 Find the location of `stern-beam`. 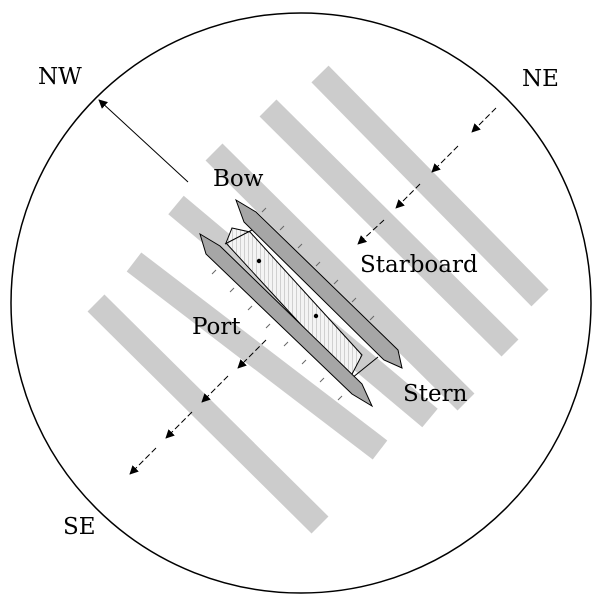

stern-beam is located at coordinates (365, 367).